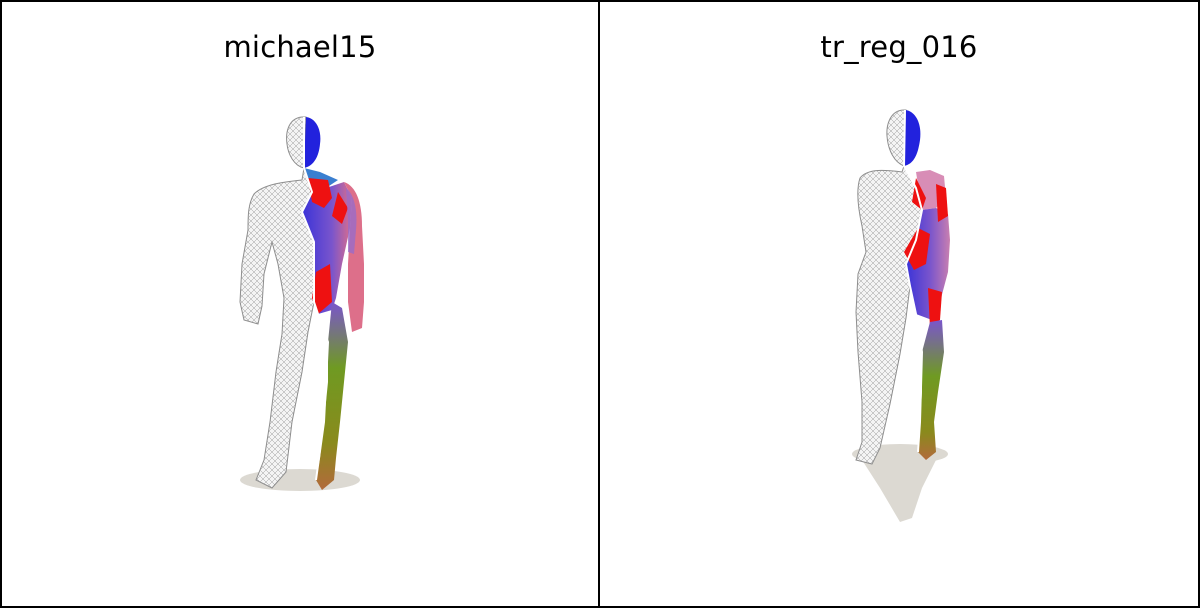 Image resolution: width=1200 pixels, height=608 pixels. What do you see at coordinates (300, 47) in the screenshot?
I see `viewport-title-left: michael15` at bounding box center [300, 47].